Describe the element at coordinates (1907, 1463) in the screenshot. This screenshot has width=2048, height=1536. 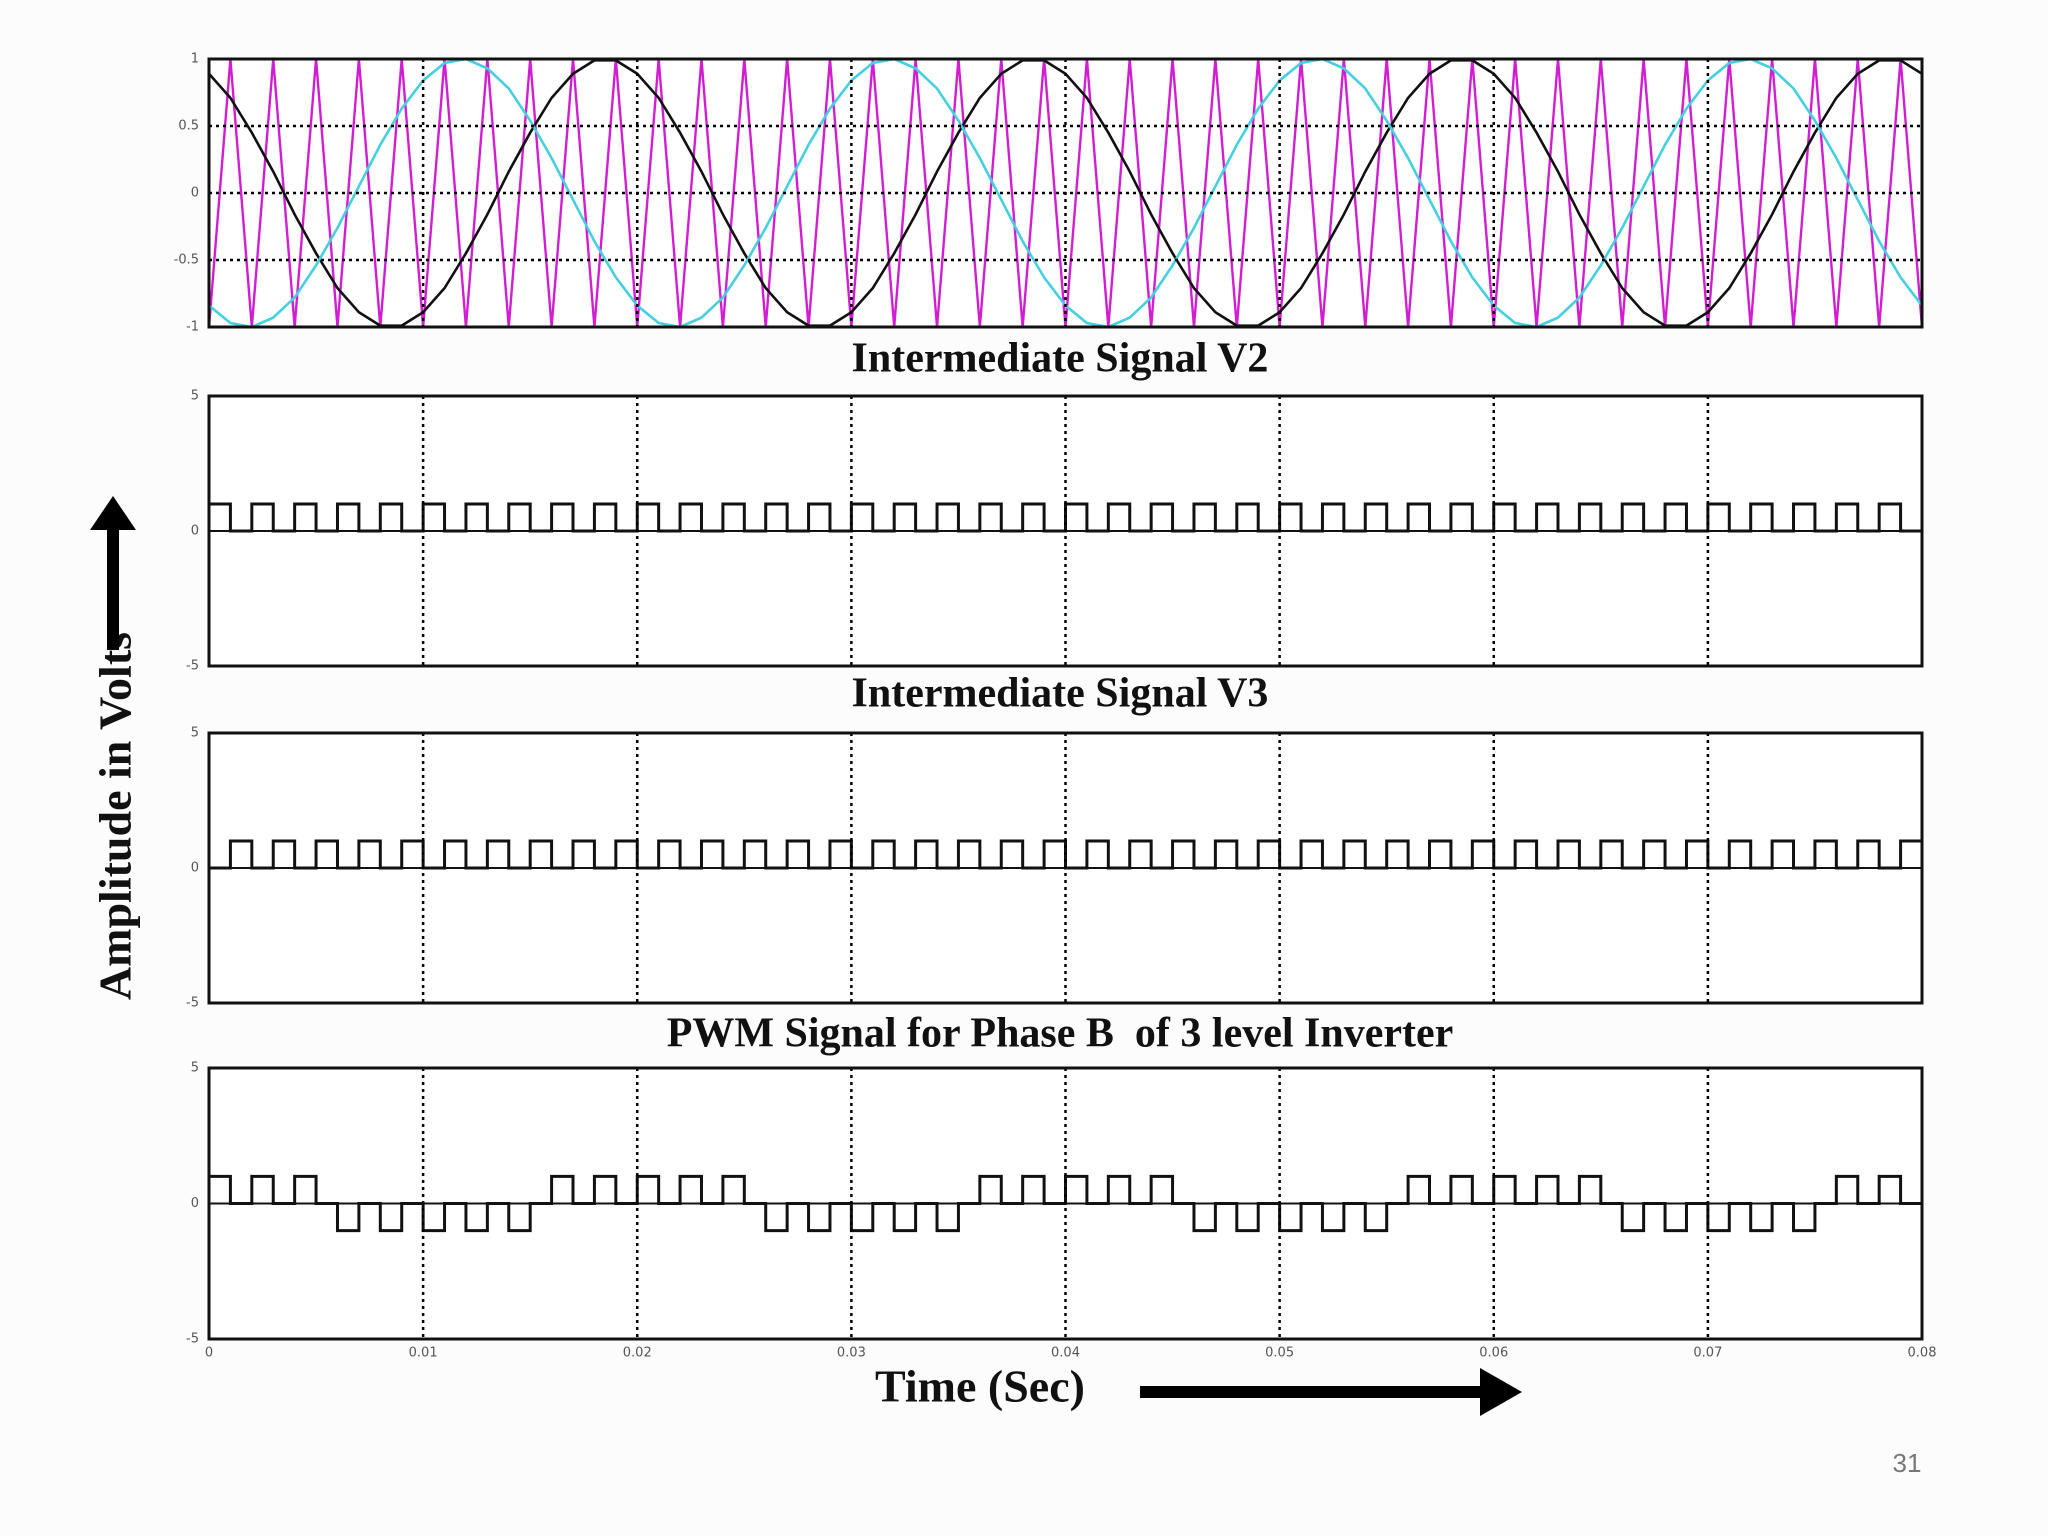
I see `slide-number: 31` at that location.